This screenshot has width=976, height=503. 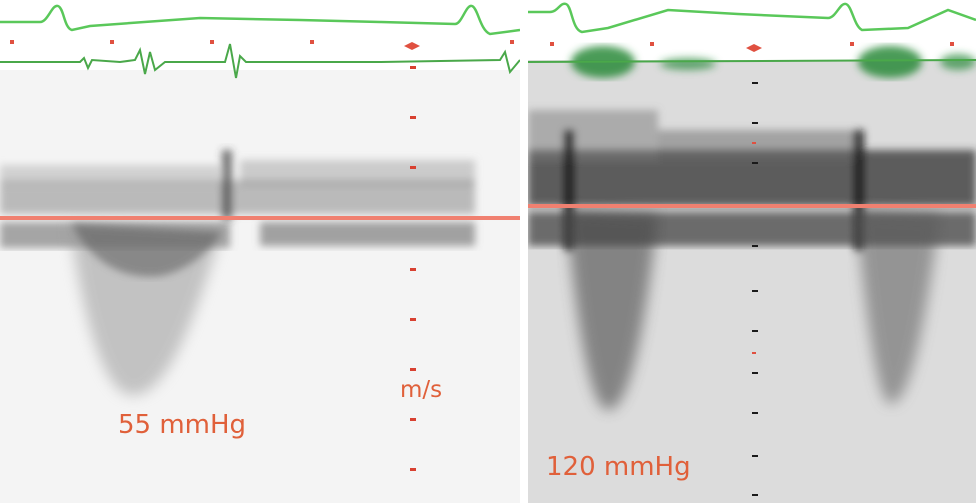 What do you see at coordinates (524, 251) in the screenshot?
I see `panel-divider` at bounding box center [524, 251].